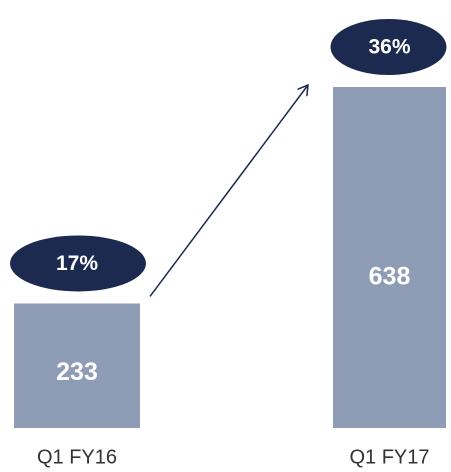 The image size is (451, 472). I want to click on x-tick-label: Q1 FY17, so click(389, 457).